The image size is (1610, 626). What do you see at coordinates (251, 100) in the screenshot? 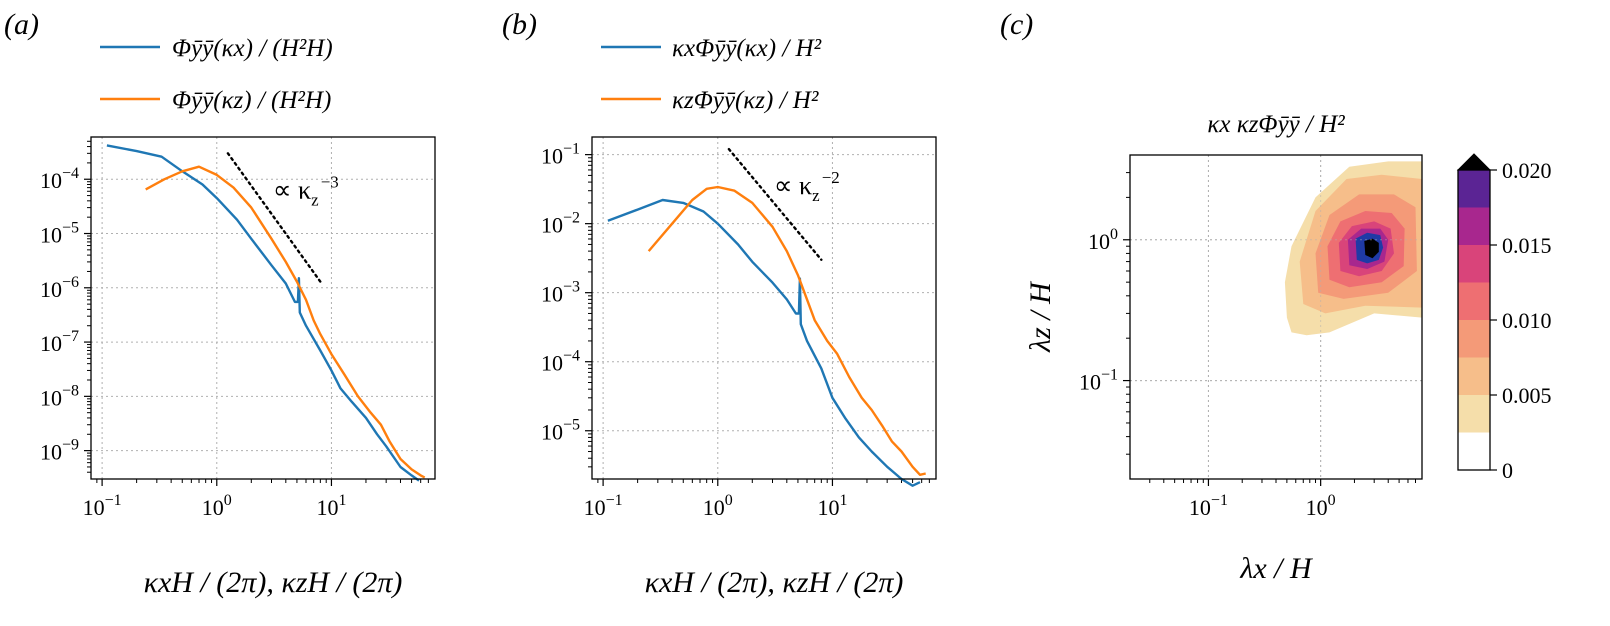
I see `legend-label-2: Φȳȳ(κz) / (H²H)` at bounding box center [251, 100].